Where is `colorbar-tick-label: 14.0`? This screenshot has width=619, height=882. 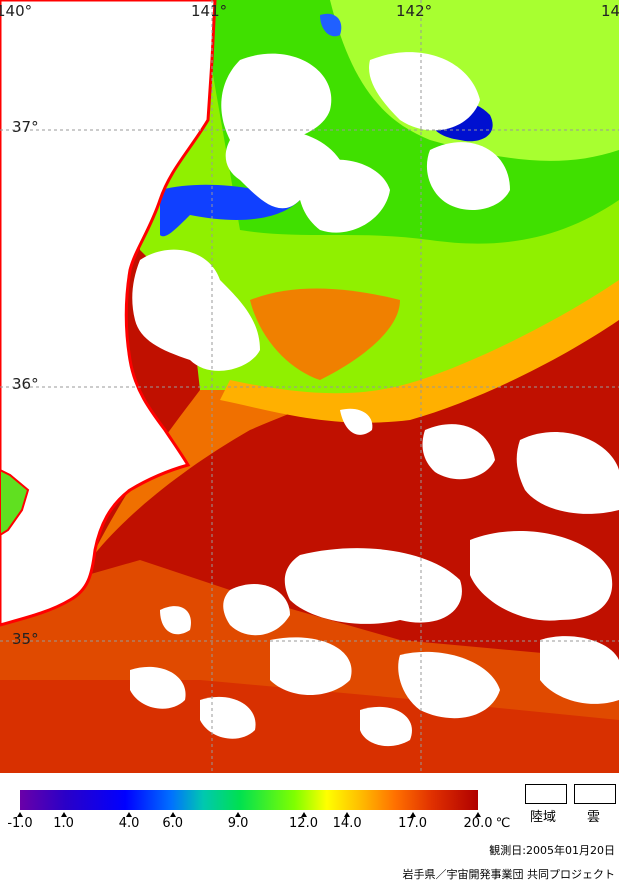
colorbar-tick-label: 14.0 is located at coordinates (347, 823).